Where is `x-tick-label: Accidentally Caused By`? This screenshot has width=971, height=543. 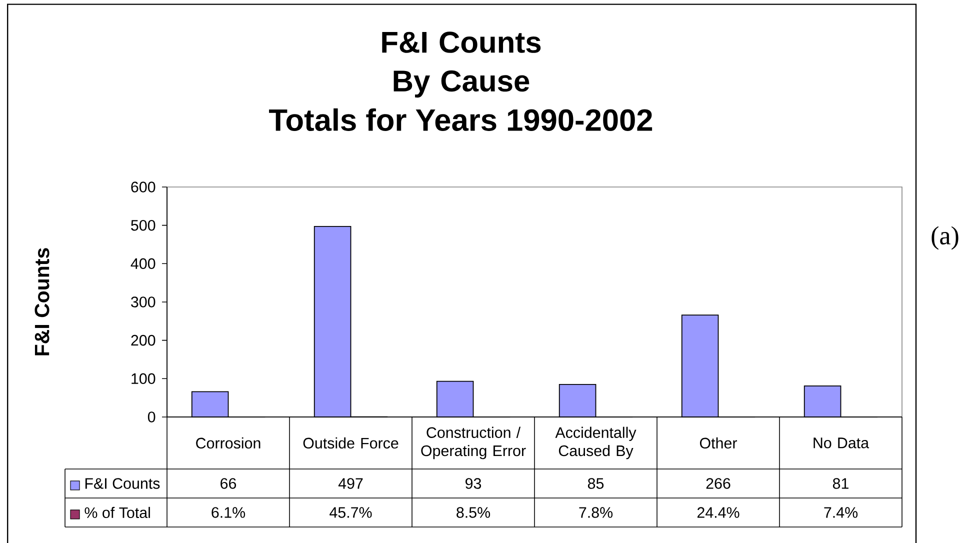 x-tick-label: Accidentally Caused By is located at coordinates (595, 443).